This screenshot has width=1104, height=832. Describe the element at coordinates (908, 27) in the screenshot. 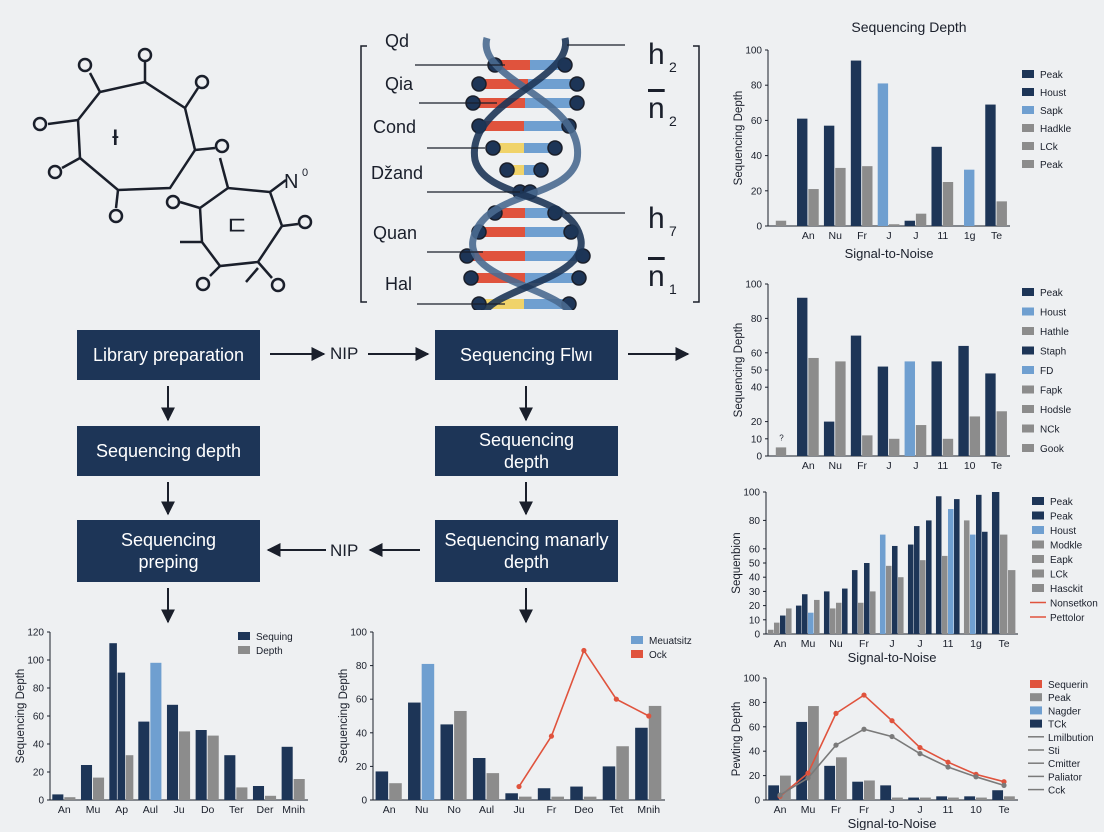

I see `chart-title: Sequencing Depth` at that location.